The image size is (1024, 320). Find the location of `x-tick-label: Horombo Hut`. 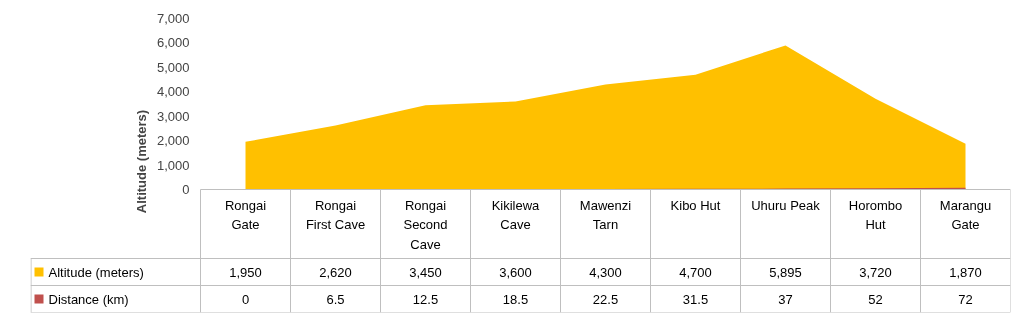

x-tick-label: Horombo Hut is located at coordinates (875, 214).